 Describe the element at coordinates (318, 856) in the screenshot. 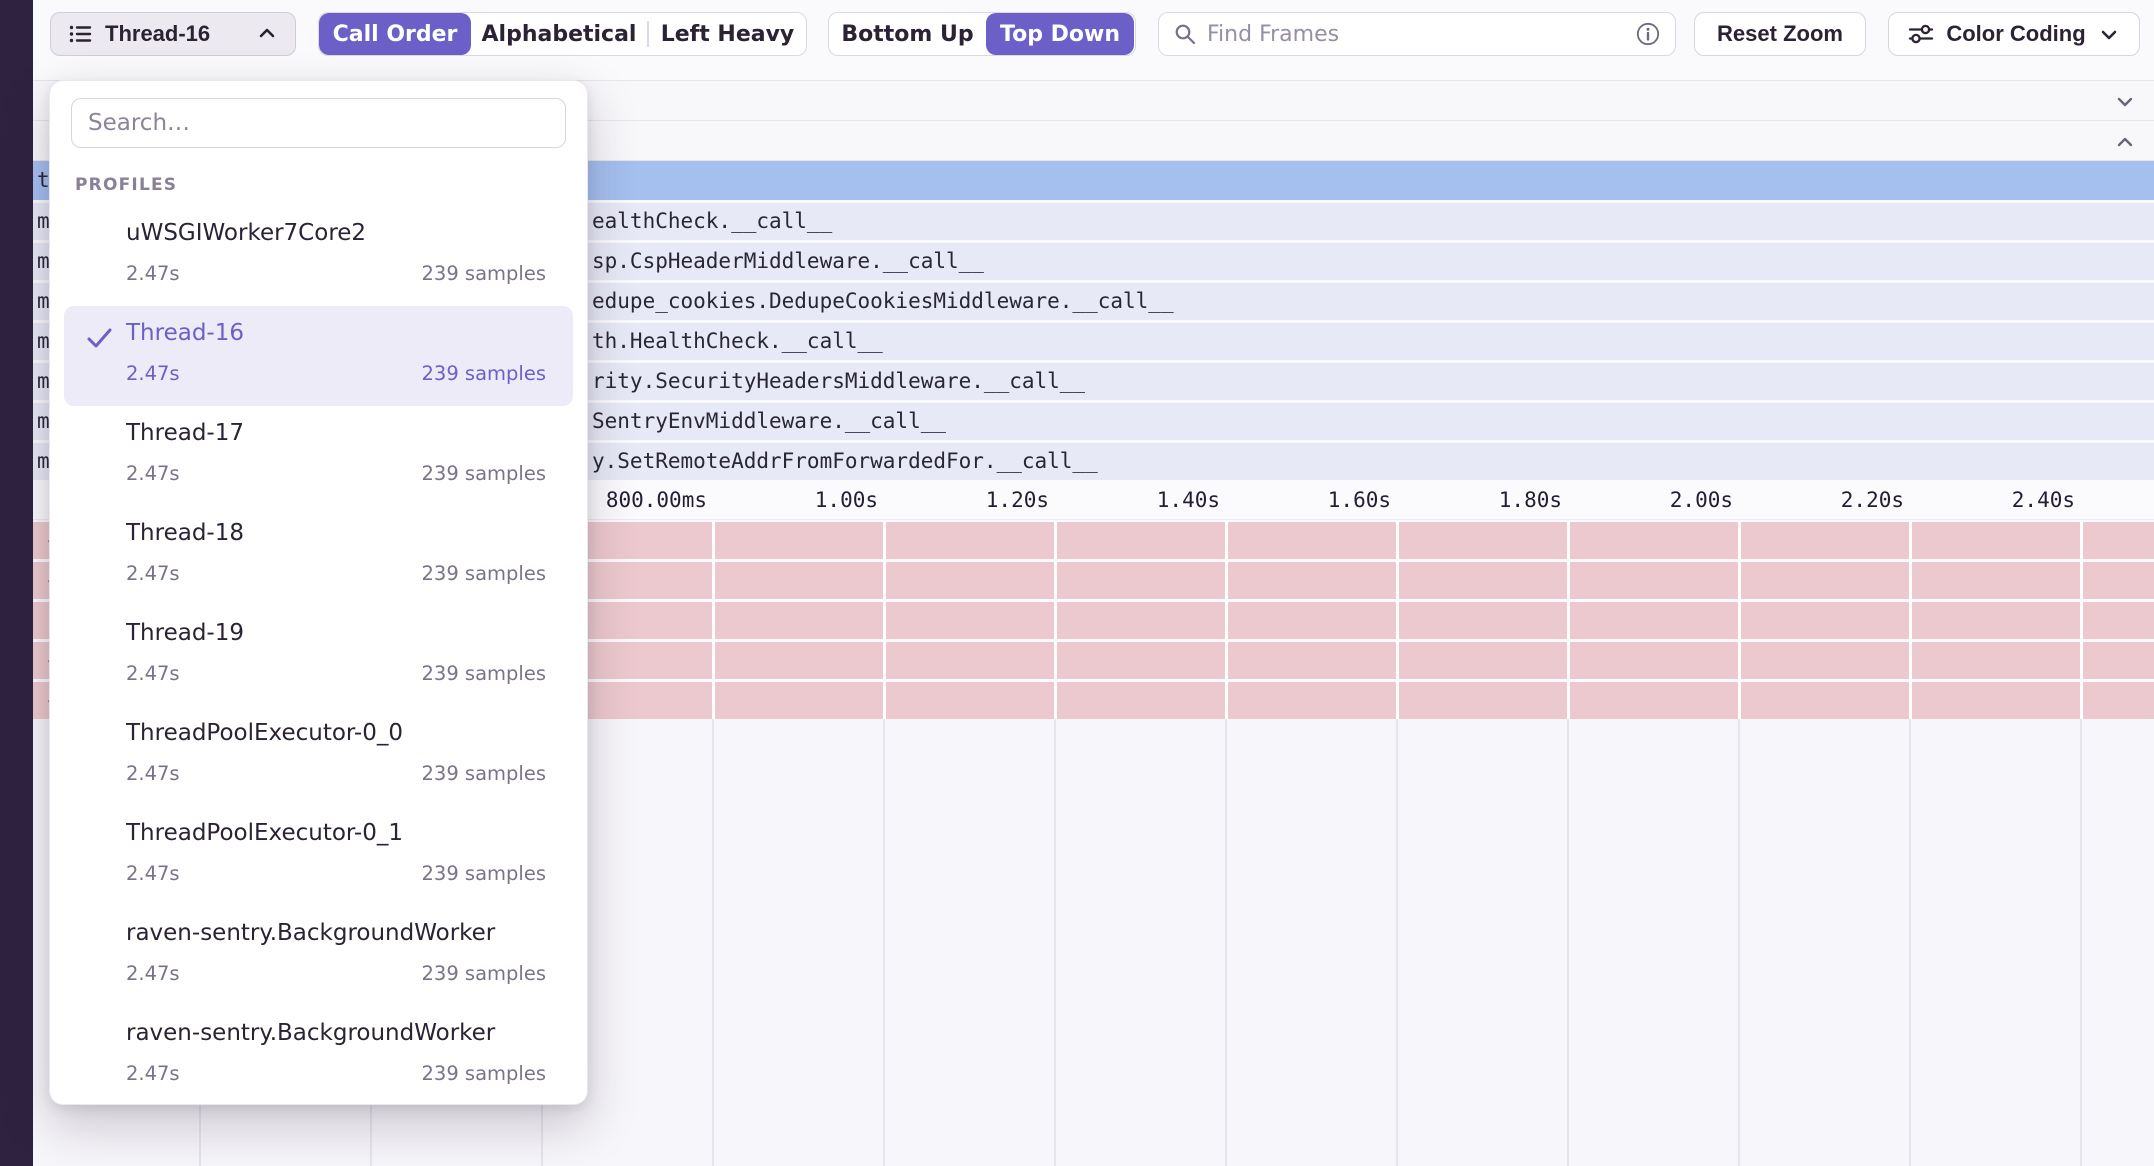

I see `profile-option: ThreadPoolExecutor-0_1 2.47s 239 samples` at that location.